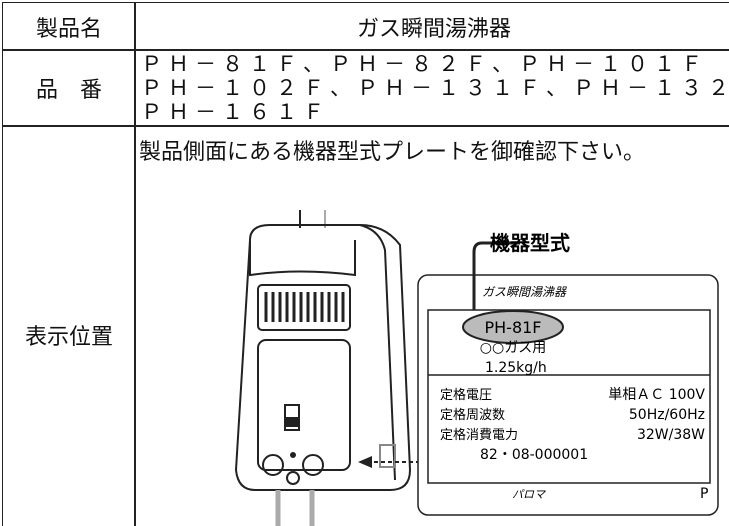 The image size is (729, 526). Describe the element at coordinates (431, 26) in the screenshot. I see `content-cell: ガス瞬間湯沸器` at that location.